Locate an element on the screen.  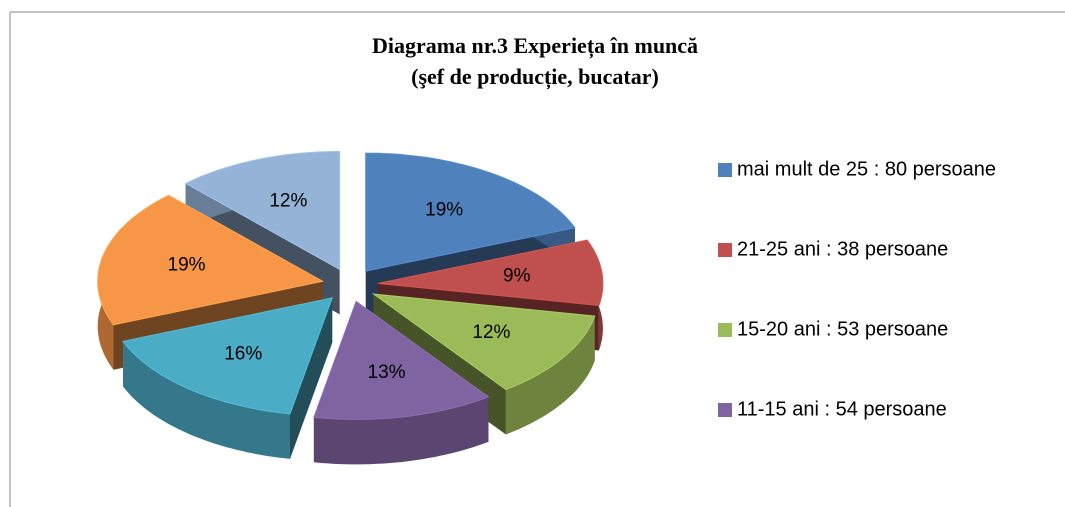
slice: 13% is located at coordinates (401, 382).